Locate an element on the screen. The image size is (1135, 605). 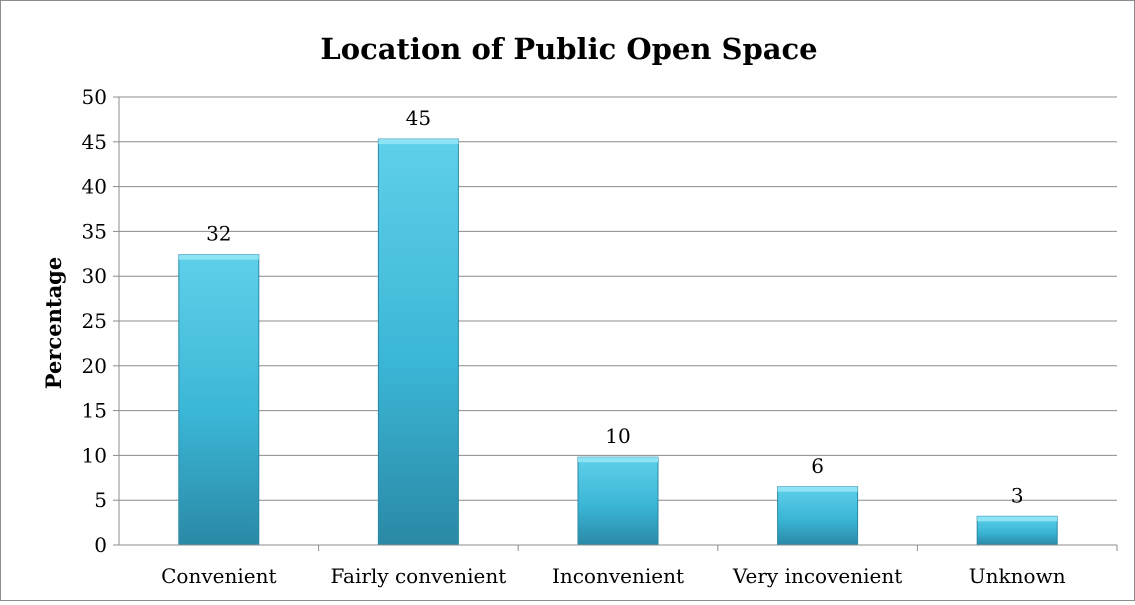
data-label: 32 is located at coordinates (218, 234).